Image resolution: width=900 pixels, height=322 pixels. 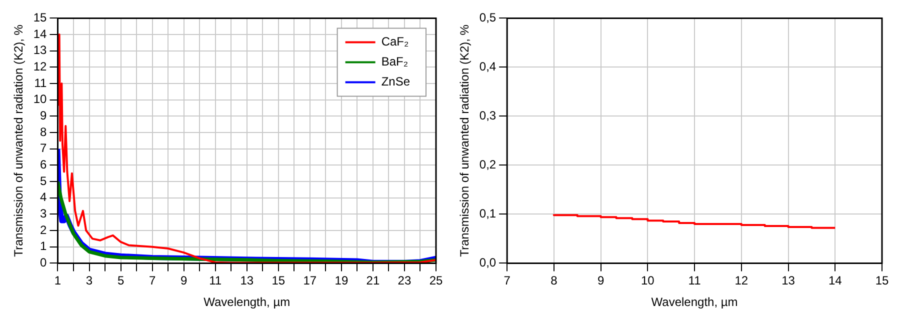 What do you see at coordinates (487, 17) in the screenshot?
I see `y-tick-label: 0,5` at bounding box center [487, 17].